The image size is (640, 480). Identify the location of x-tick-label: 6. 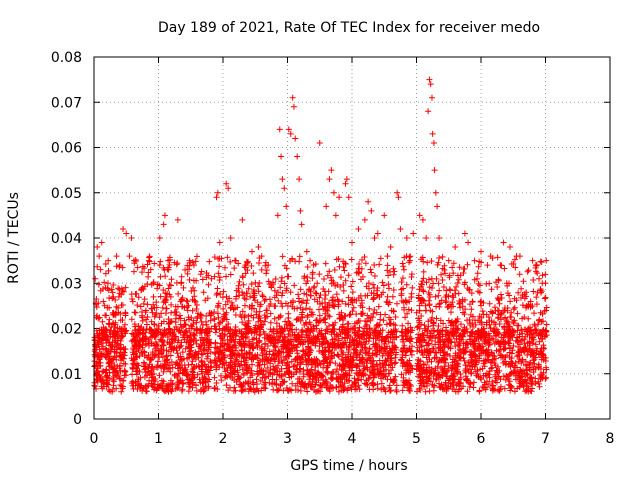
(481, 439).